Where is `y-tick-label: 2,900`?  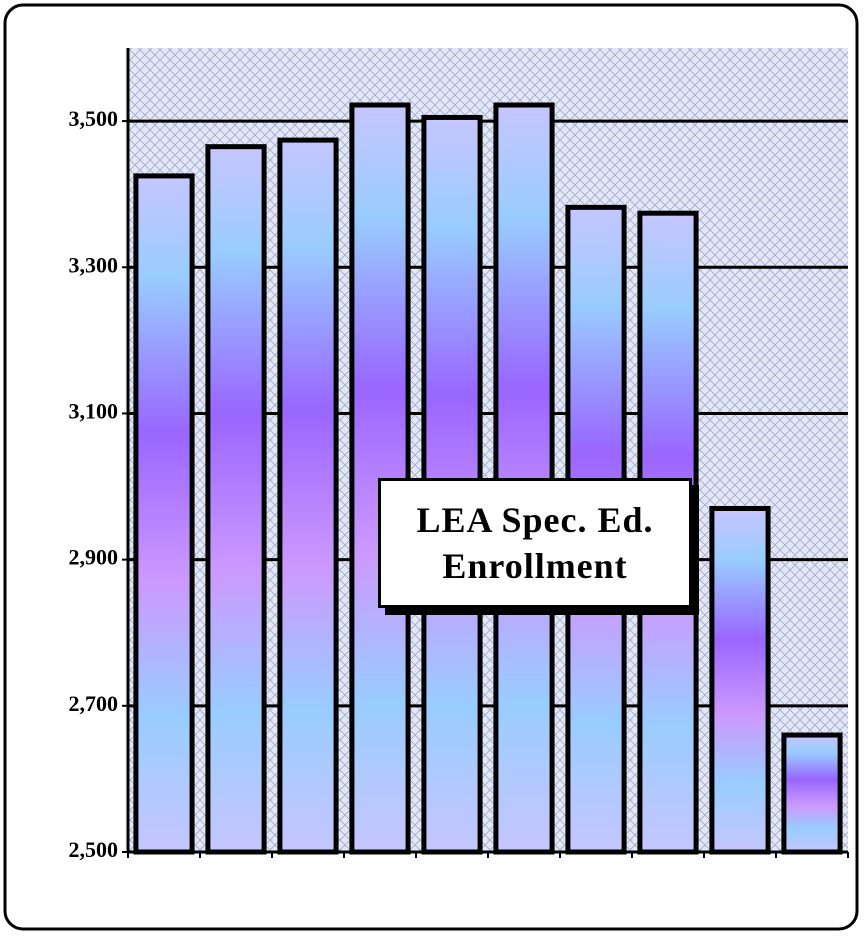
y-tick-label: 2,900 is located at coordinates (94, 557).